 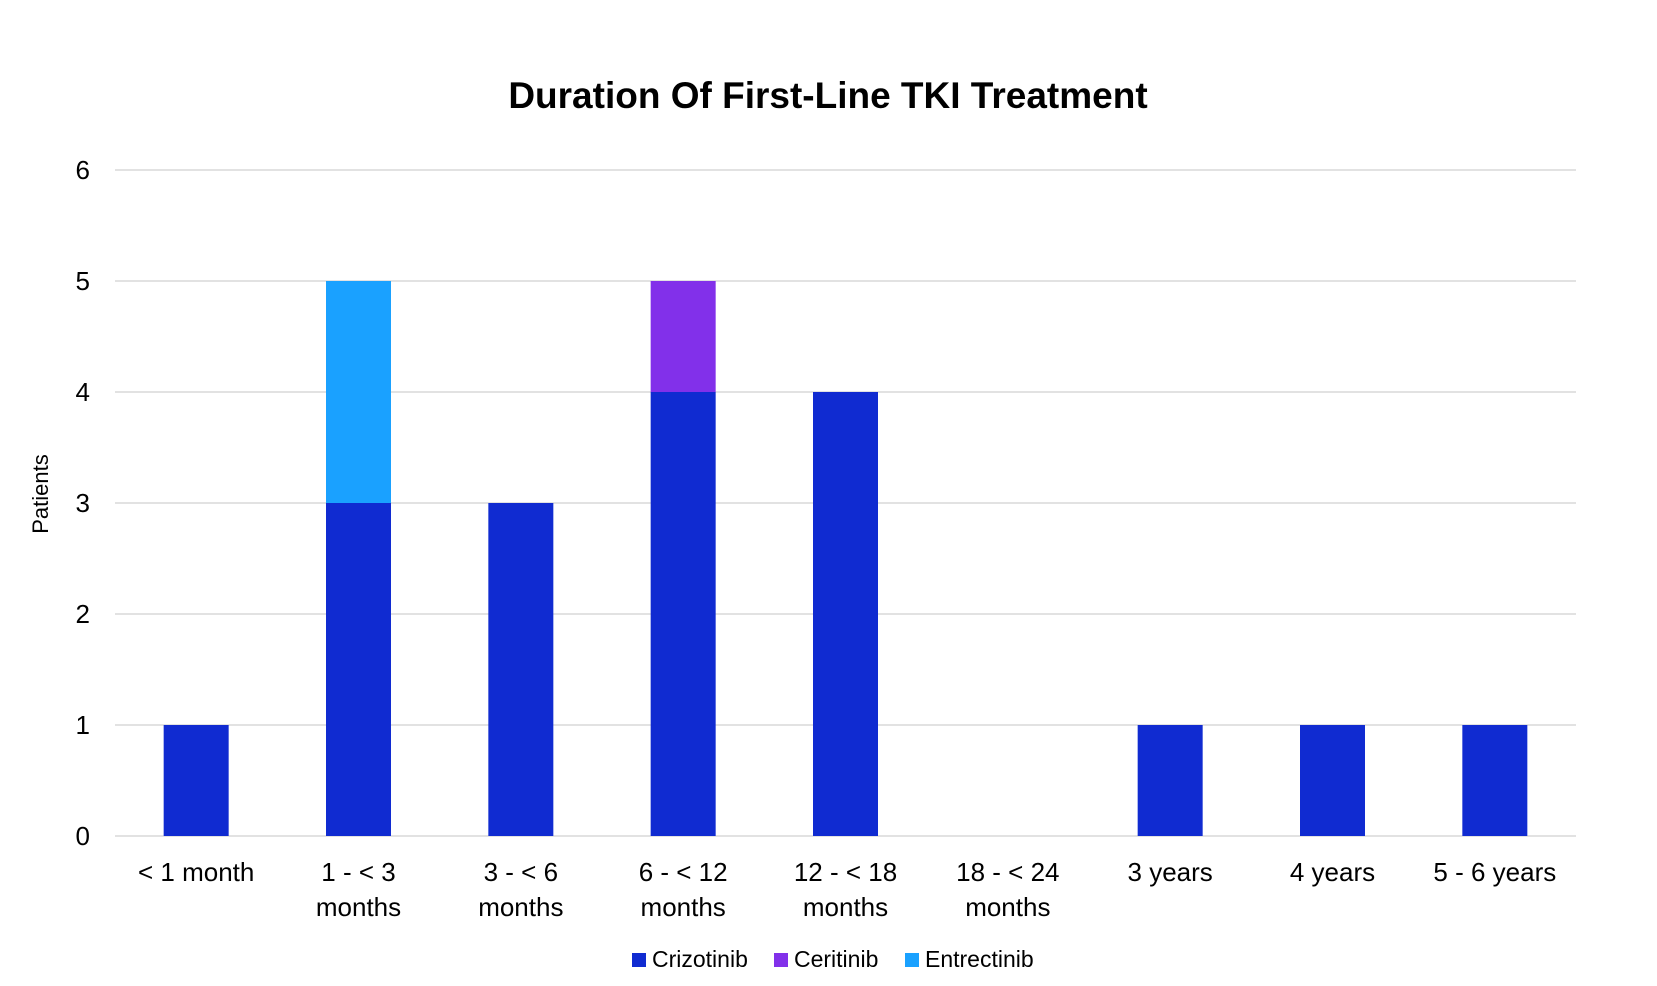 I want to click on x-tick-label: 12 - < 18, so click(x=845, y=872).